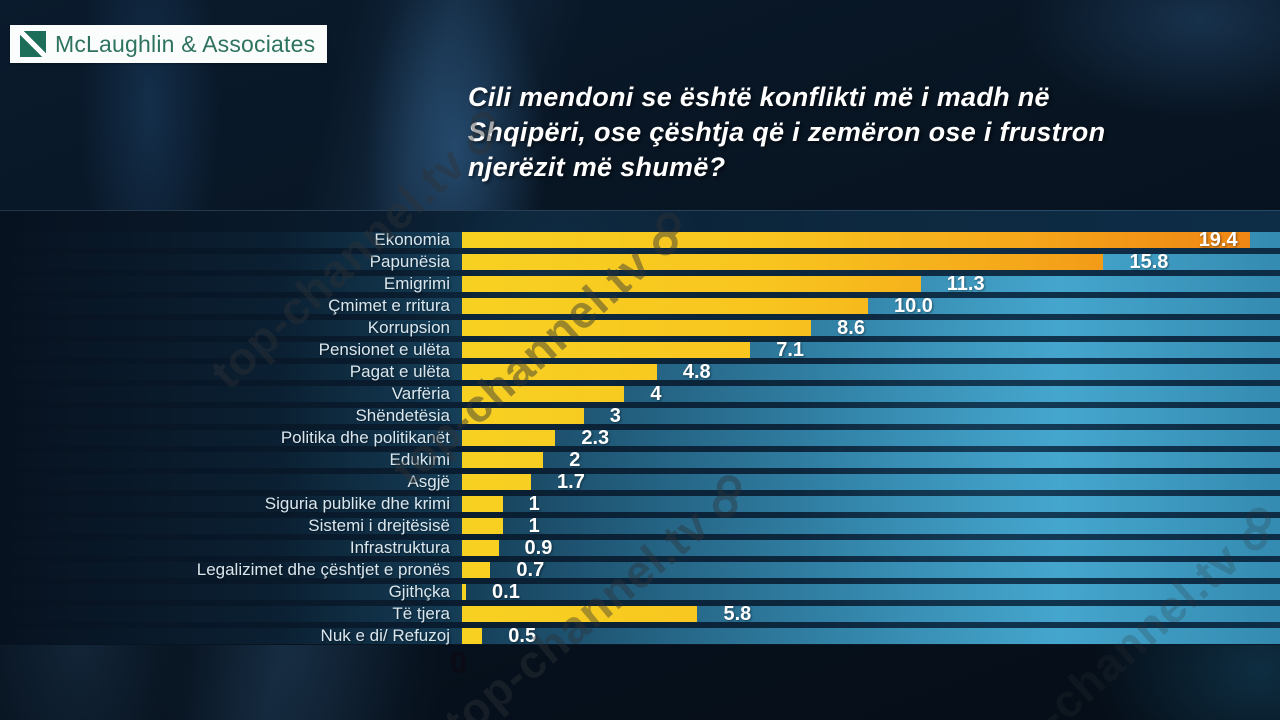  What do you see at coordinates (480, 548) in the screenshot?
I see `bar-infrastruktura` at bounding box center [480, 548].